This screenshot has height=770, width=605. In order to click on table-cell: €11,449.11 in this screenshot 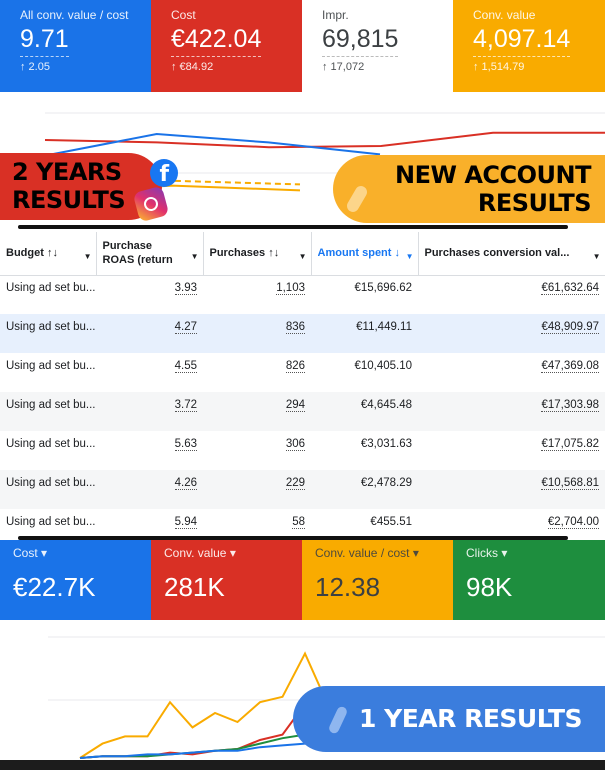, I will do `click(384, 326)`.